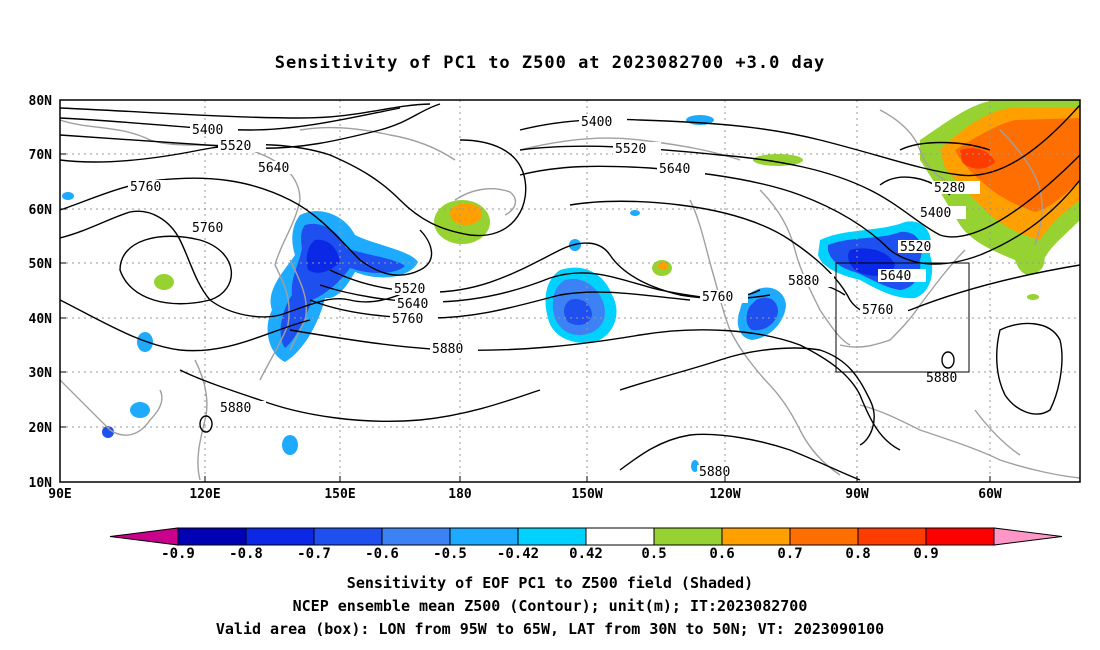  I want to click on colorbar-label: 0.5, so click(653, 554).